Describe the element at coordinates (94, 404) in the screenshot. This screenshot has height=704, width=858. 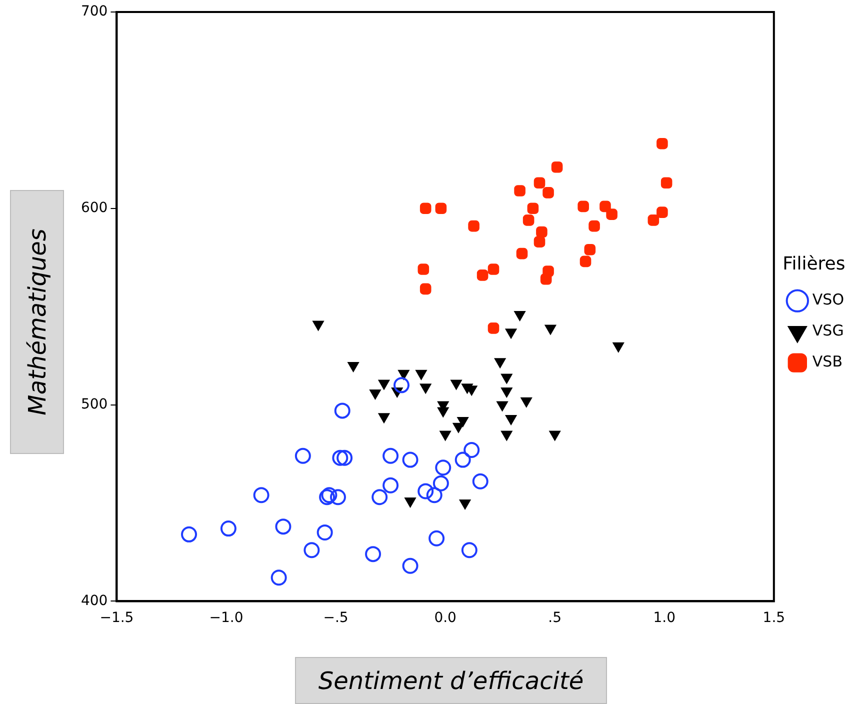
I see `y-tick-label: 500` at that location.